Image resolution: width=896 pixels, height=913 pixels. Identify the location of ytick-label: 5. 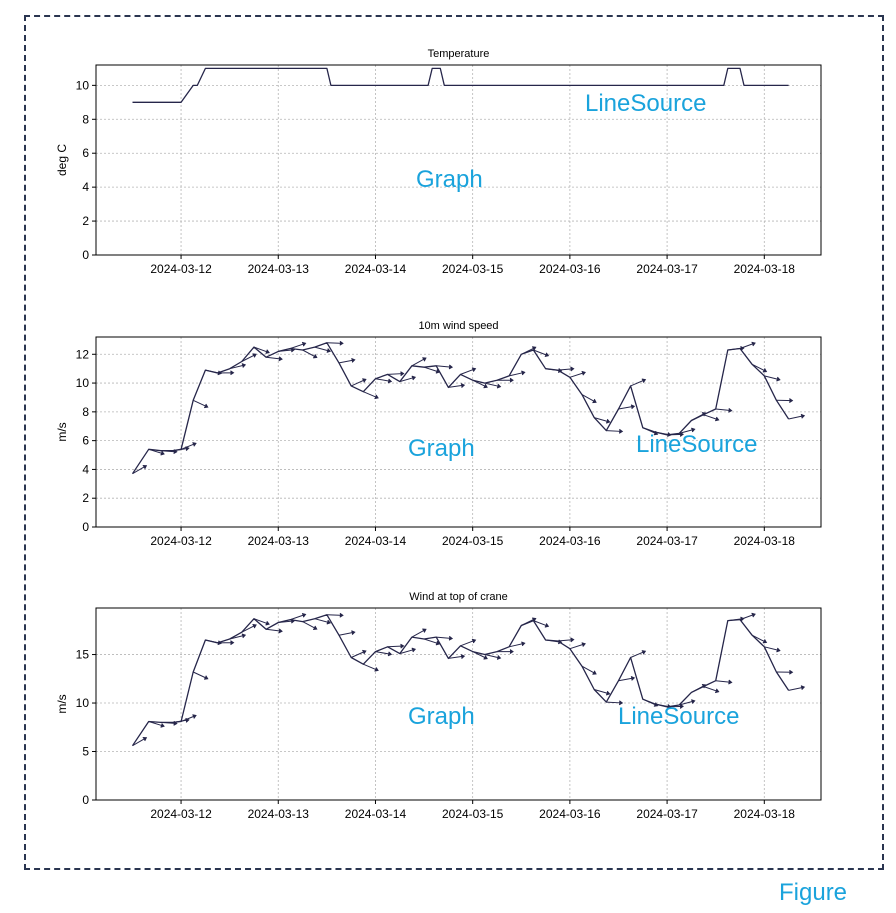
(85, 752).